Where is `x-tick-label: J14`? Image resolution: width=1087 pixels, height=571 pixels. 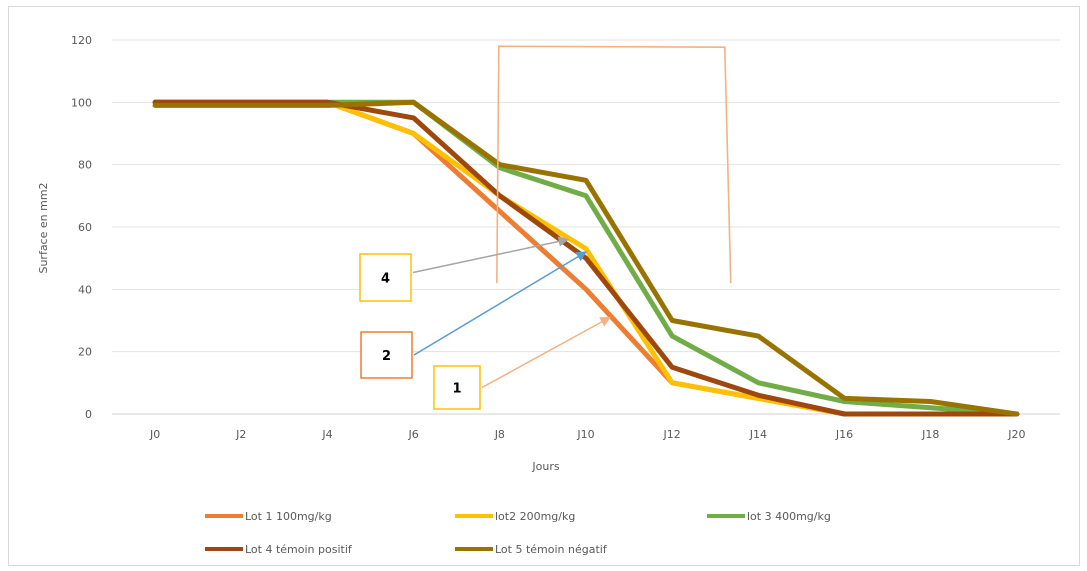 x-tick-label: J14 is located at coordinates (758, 434).